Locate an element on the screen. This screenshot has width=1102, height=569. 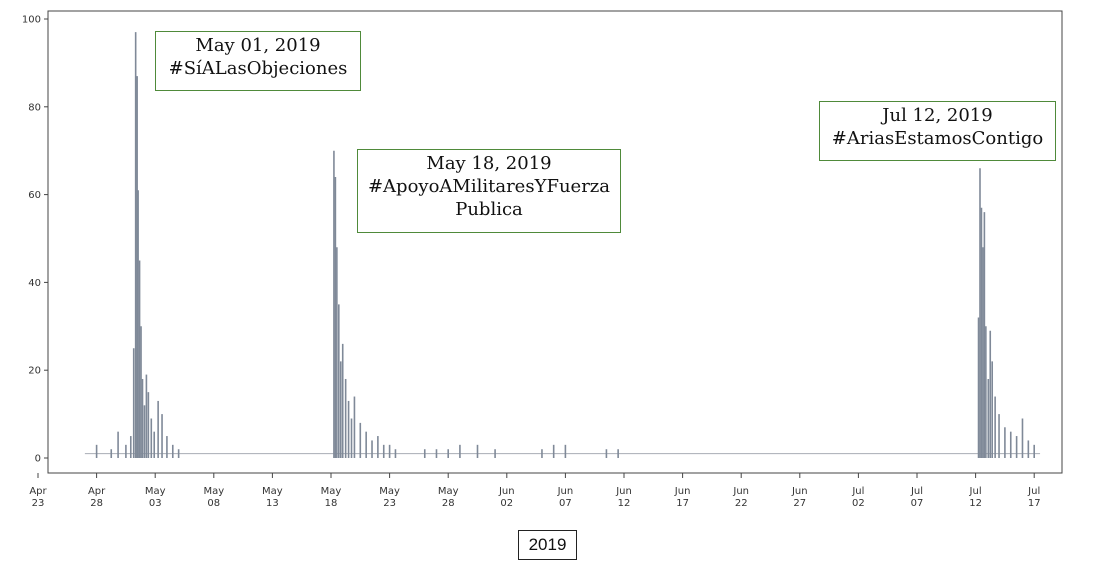
annotation-hashtag: #ApoyoAMilitaresYFuerza is located at coordinates (489, 186).